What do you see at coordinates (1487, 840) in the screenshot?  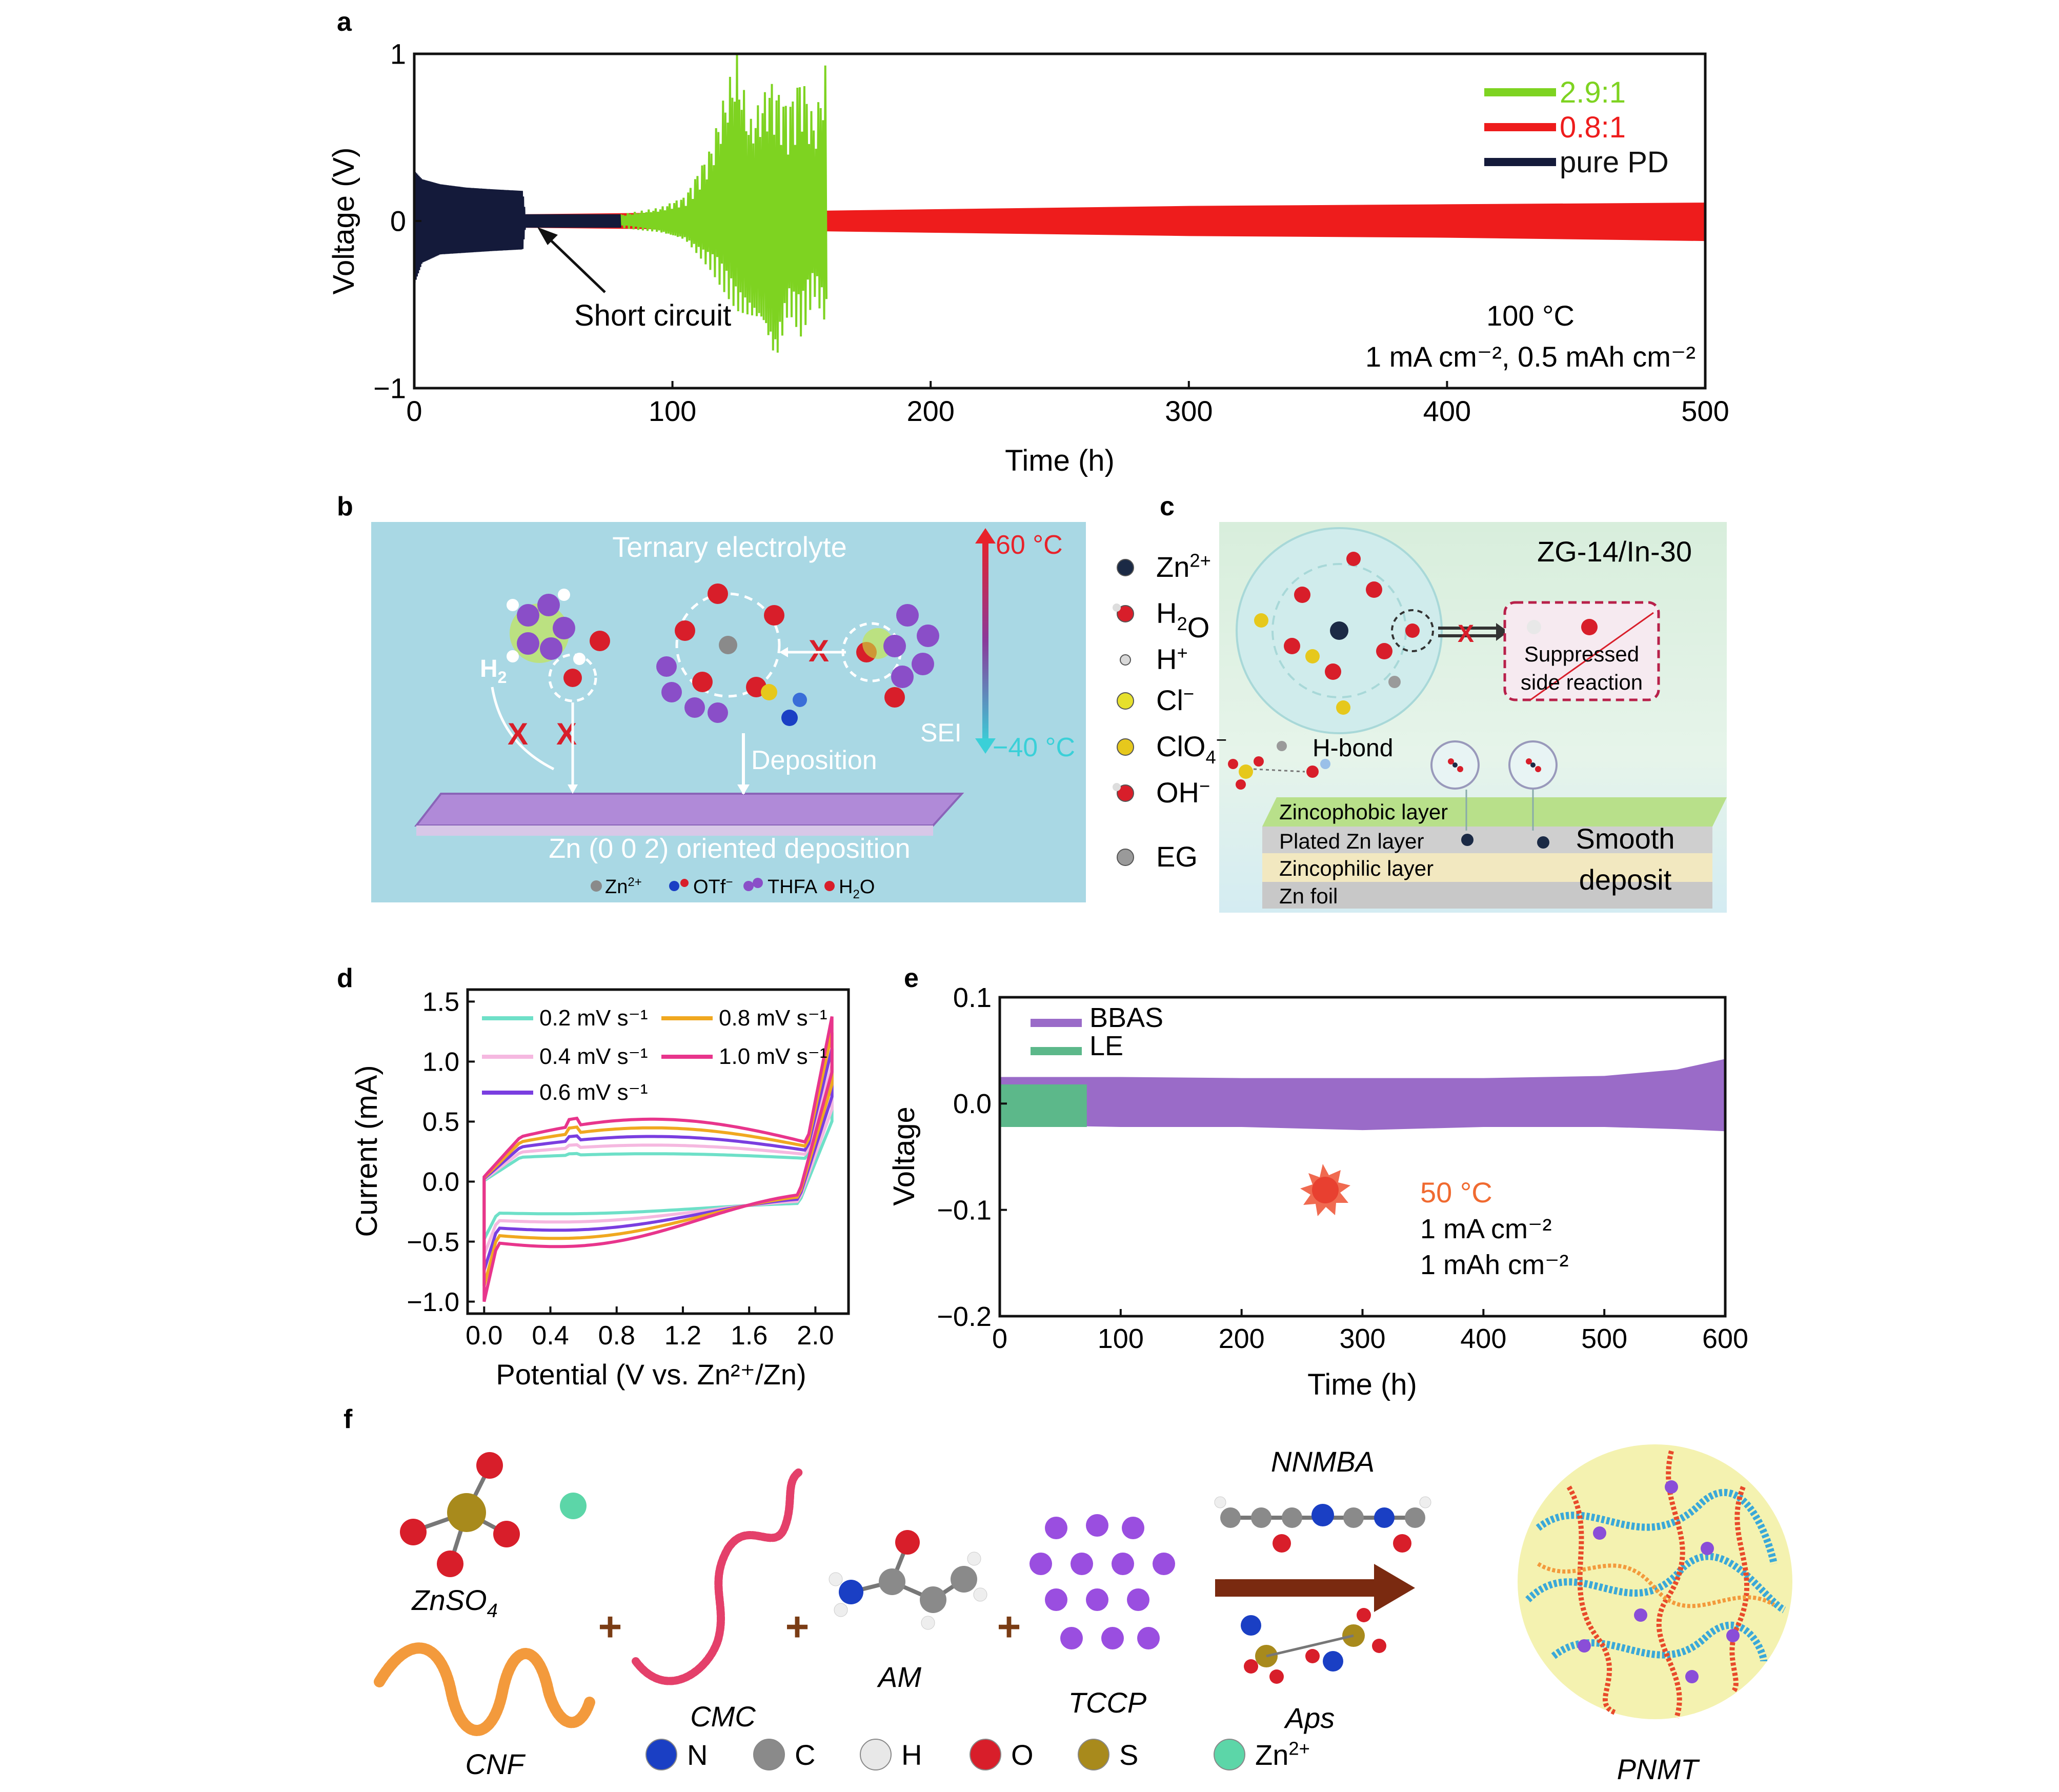 I see `plated-zn-layer` at bounding box center [1487, 840].